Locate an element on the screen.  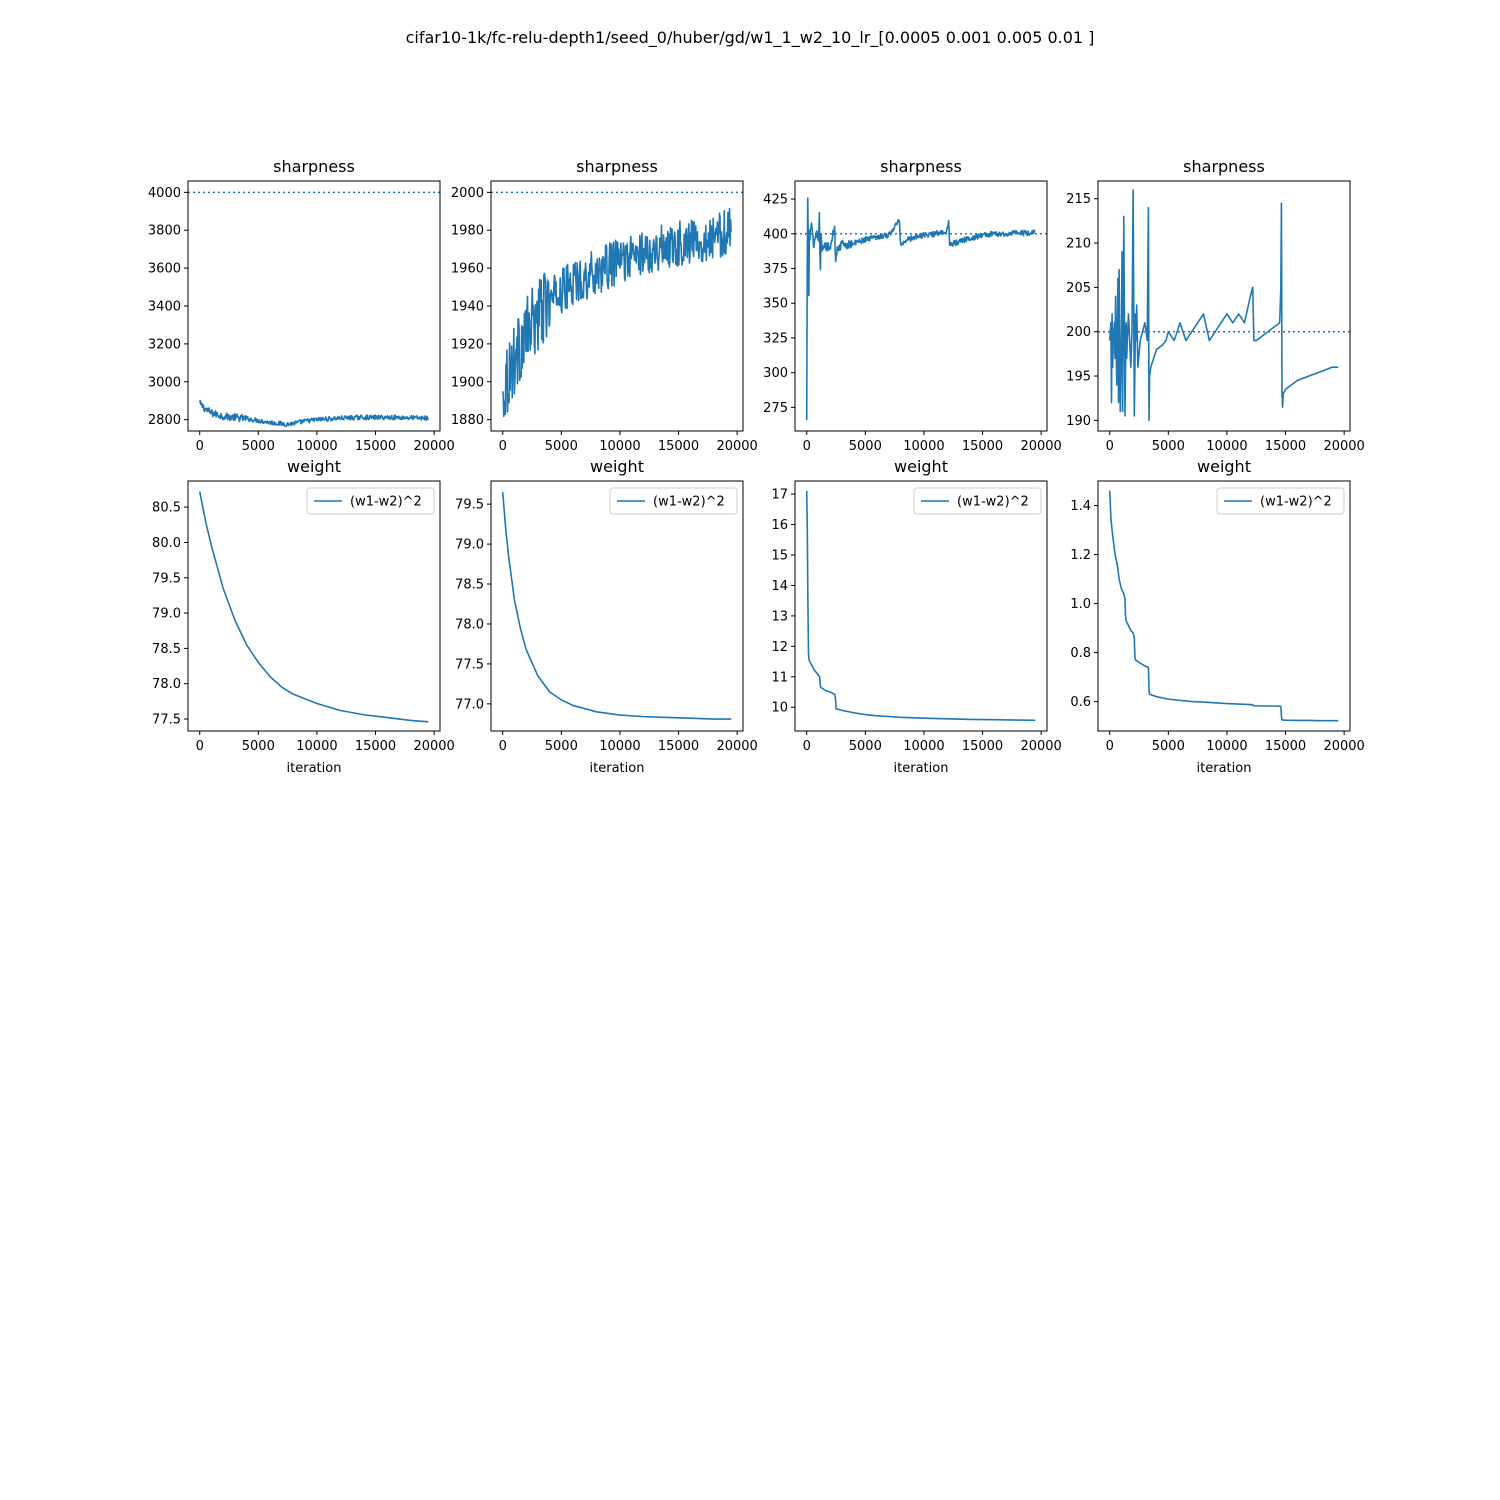
y-tick-label: 400 is located at coordinates (775, 234).